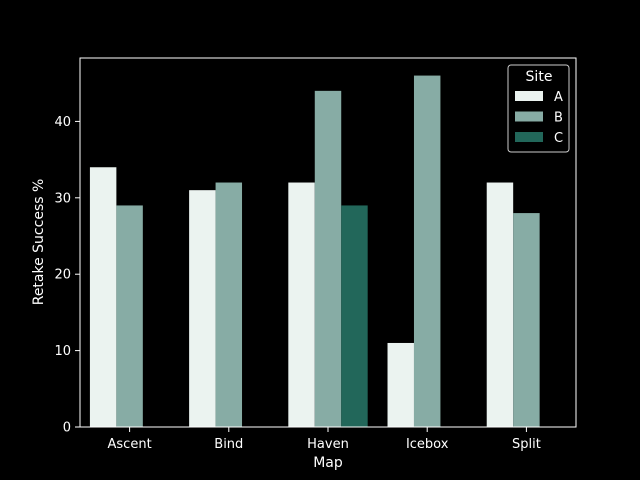 This screenshot has height=480, width=640. I want to click on x-axis-label: Map, so click(328, 463).